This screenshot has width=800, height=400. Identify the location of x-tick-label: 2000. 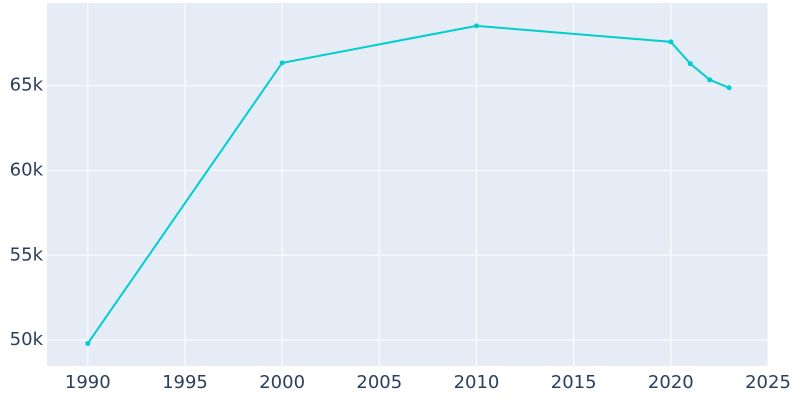
(282, 382).